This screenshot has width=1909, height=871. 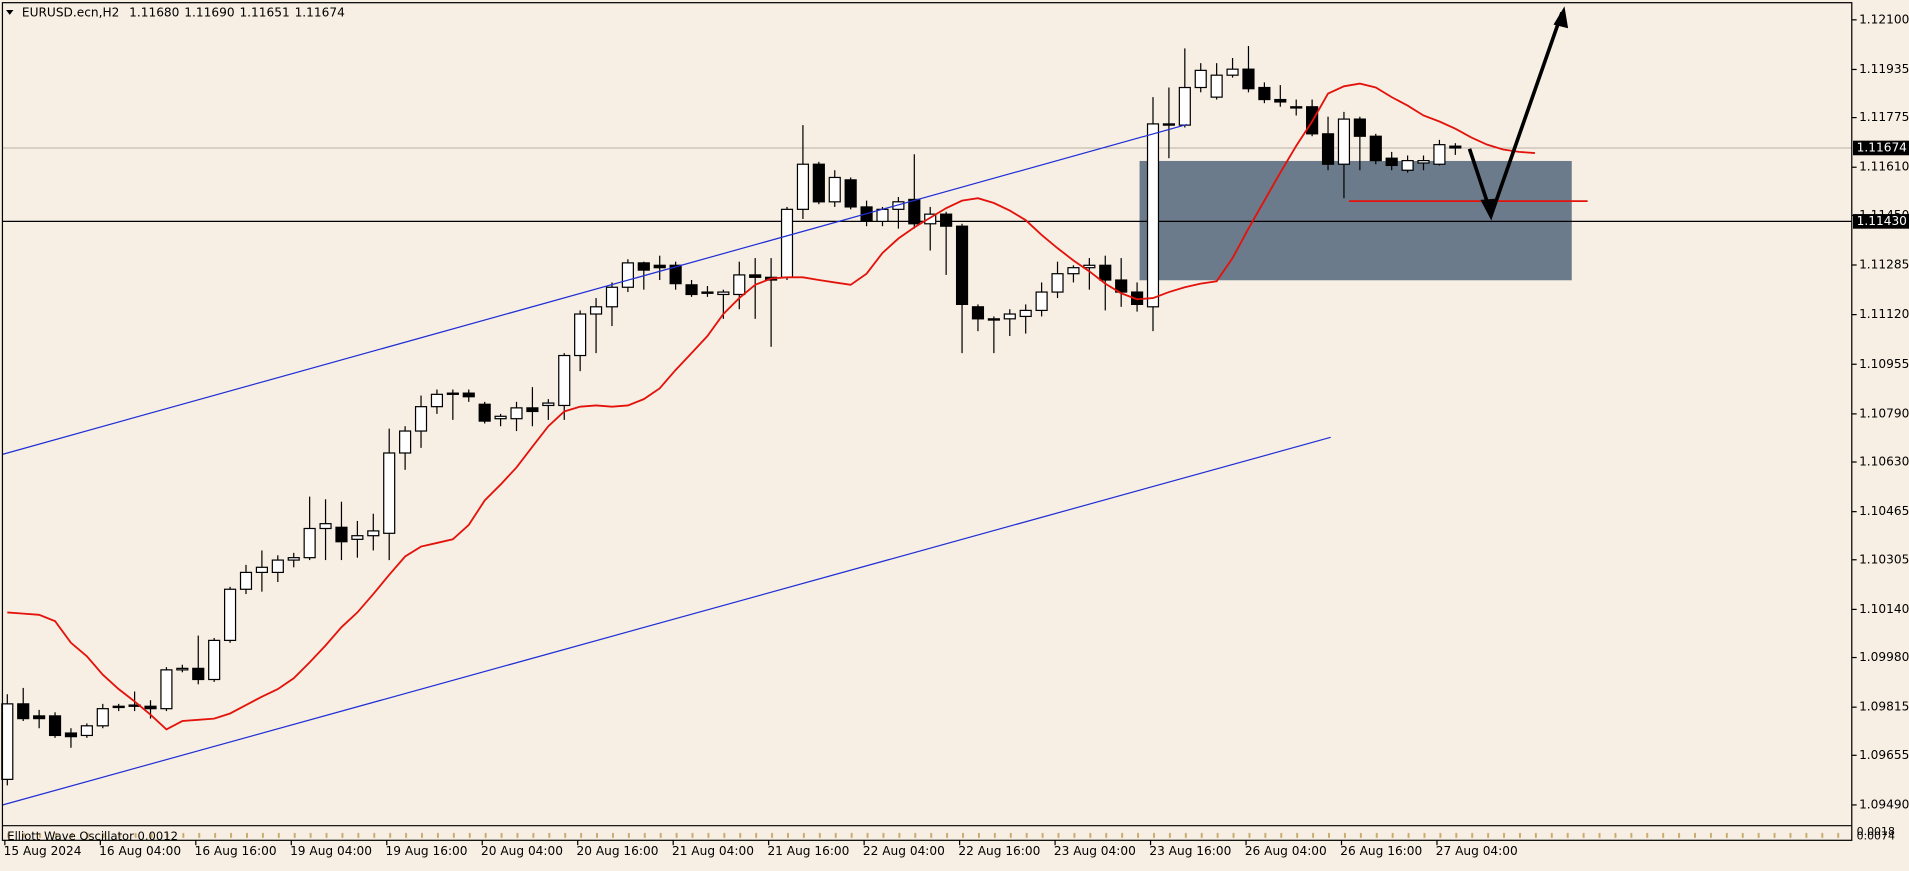 What do you see at coordinates (1884, 559) in the screenshot?
I see `y-tick-label: 1.10305` at bounding box center [1884, 559].